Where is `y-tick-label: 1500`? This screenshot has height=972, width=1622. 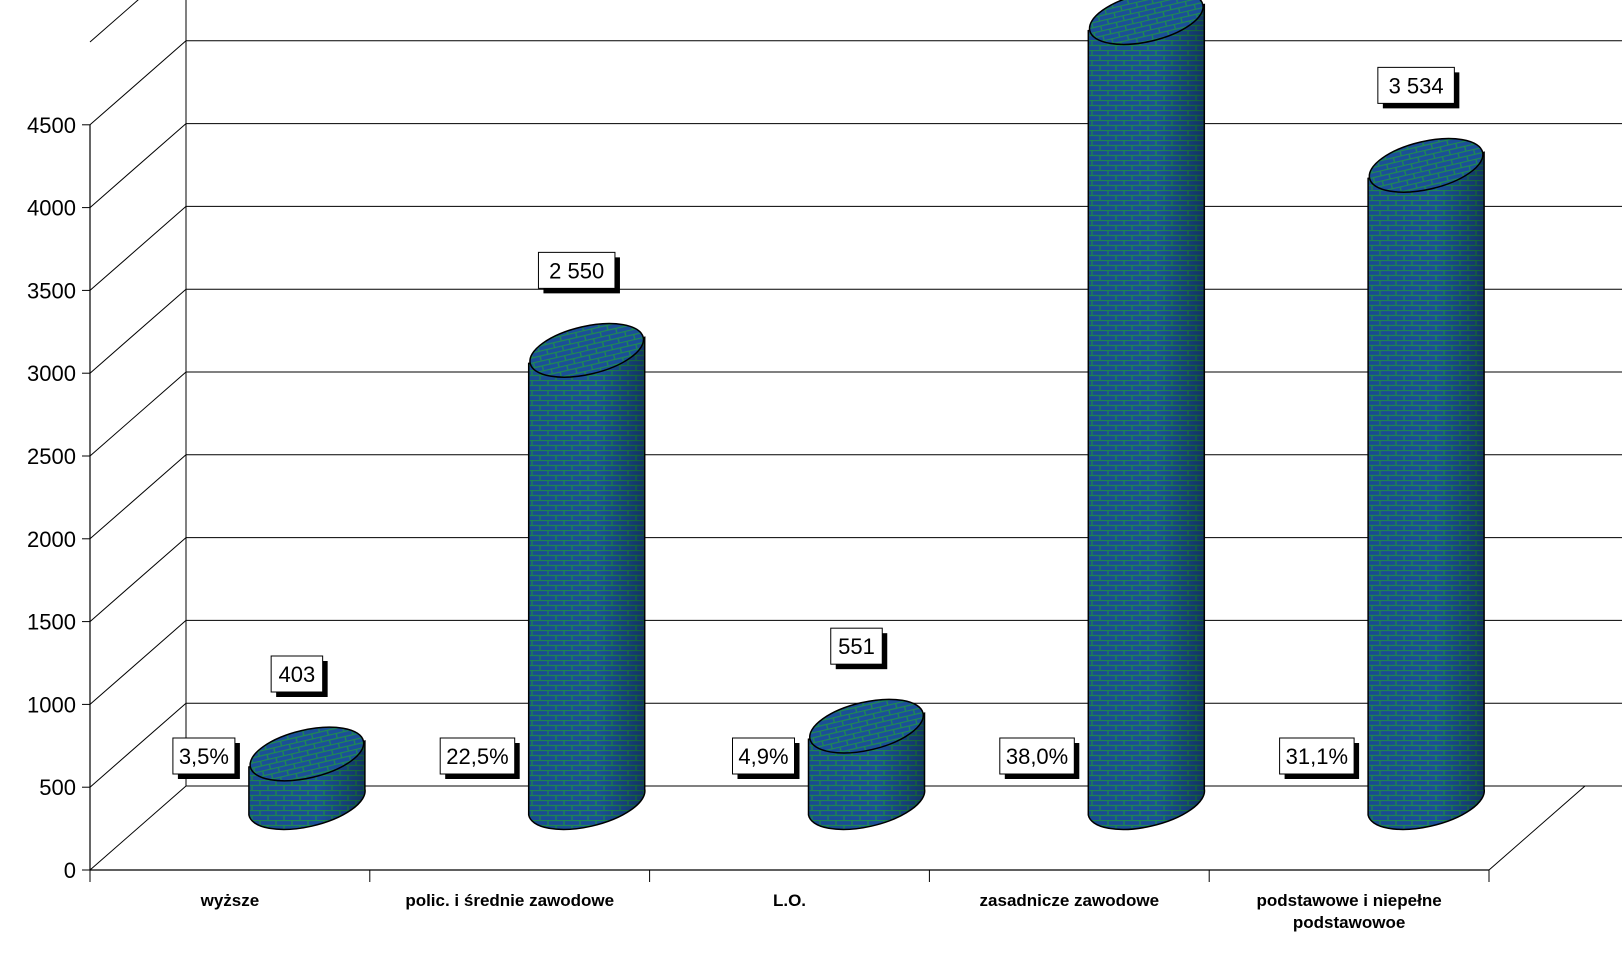 y-tick-label: 1500 is located at coordinates (51, 622).